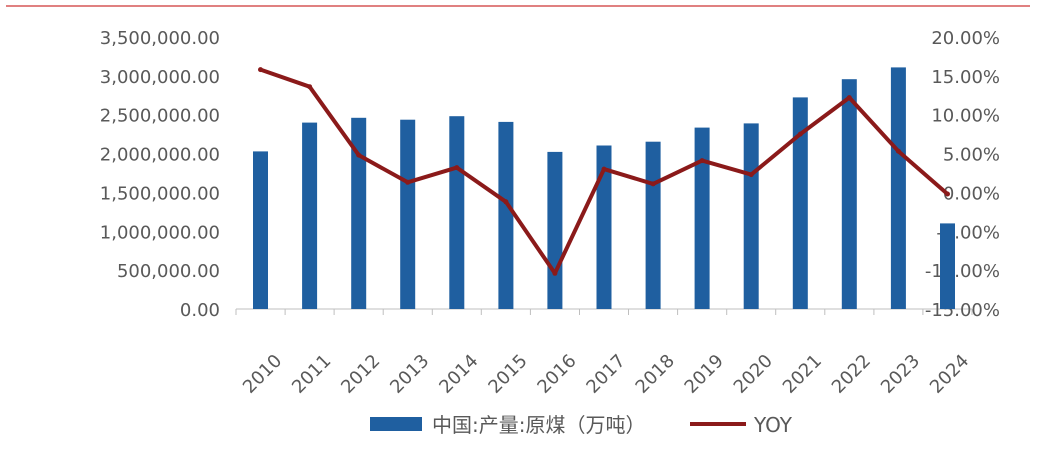 This screenshot has height=466, width=1043. Describe the element at coordinates (655, 373) in the screenshot. I see `x-tick-label: 2018` at that location.